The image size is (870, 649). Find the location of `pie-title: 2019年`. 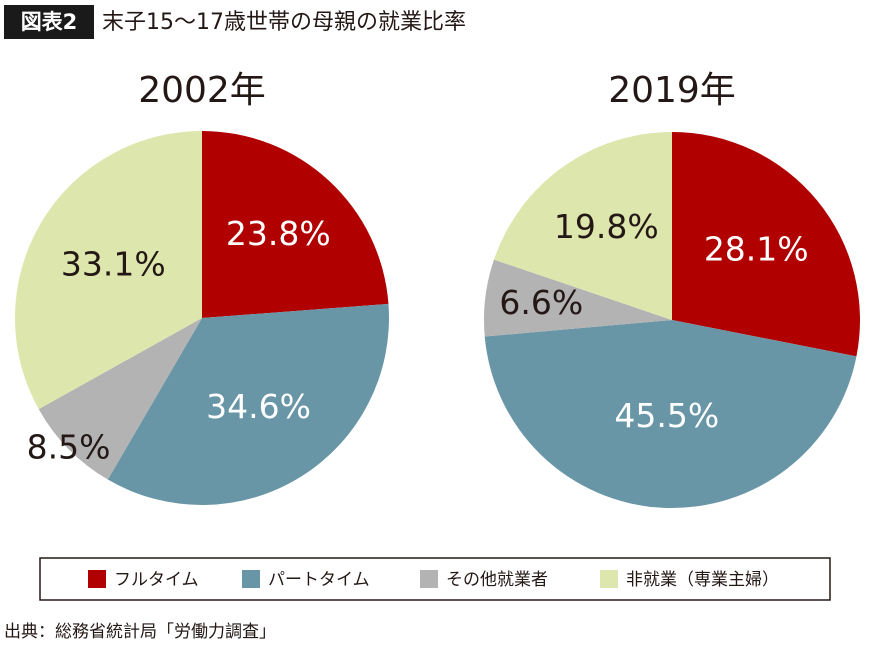

pie-title: 2019年 is located at coordinates (672, 90).